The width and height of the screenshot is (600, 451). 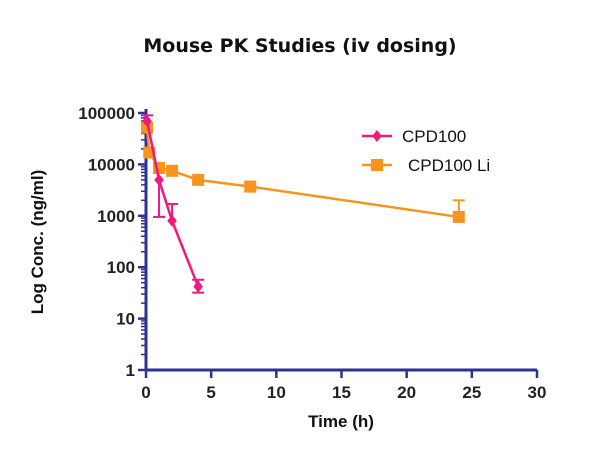 What do you see at coordinates (341, 392) in the screenshot?
I see `x-tick-label: 15` at bounding box center [341, 392].